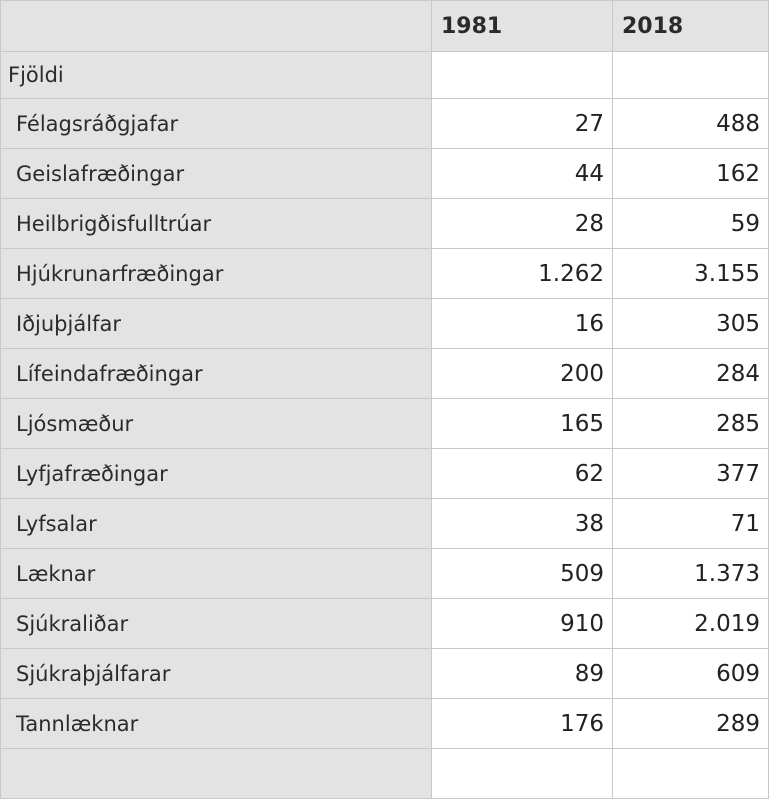  What do you see at coordinates (522, 423) in the screenshot?
I see `cell-1981: 165` at bounding box center [522, 423].